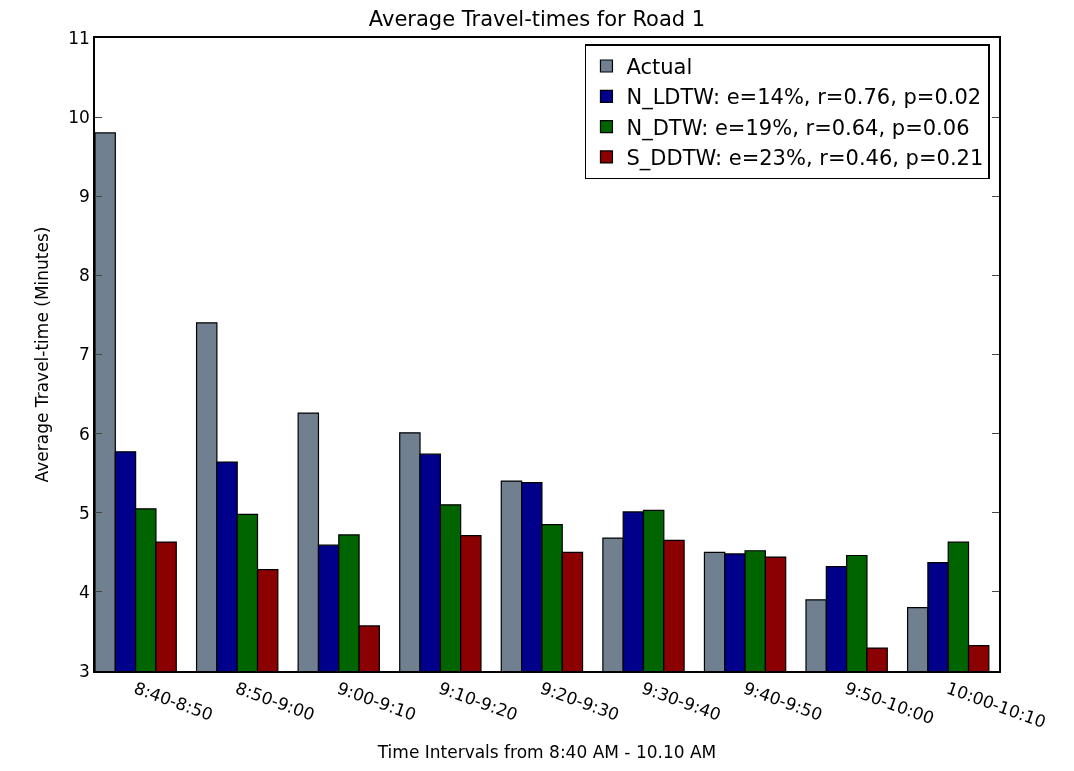  Describe the element at coordinates (79, 117) in the screenshot. I see `y-tick-label: 10` at that location.